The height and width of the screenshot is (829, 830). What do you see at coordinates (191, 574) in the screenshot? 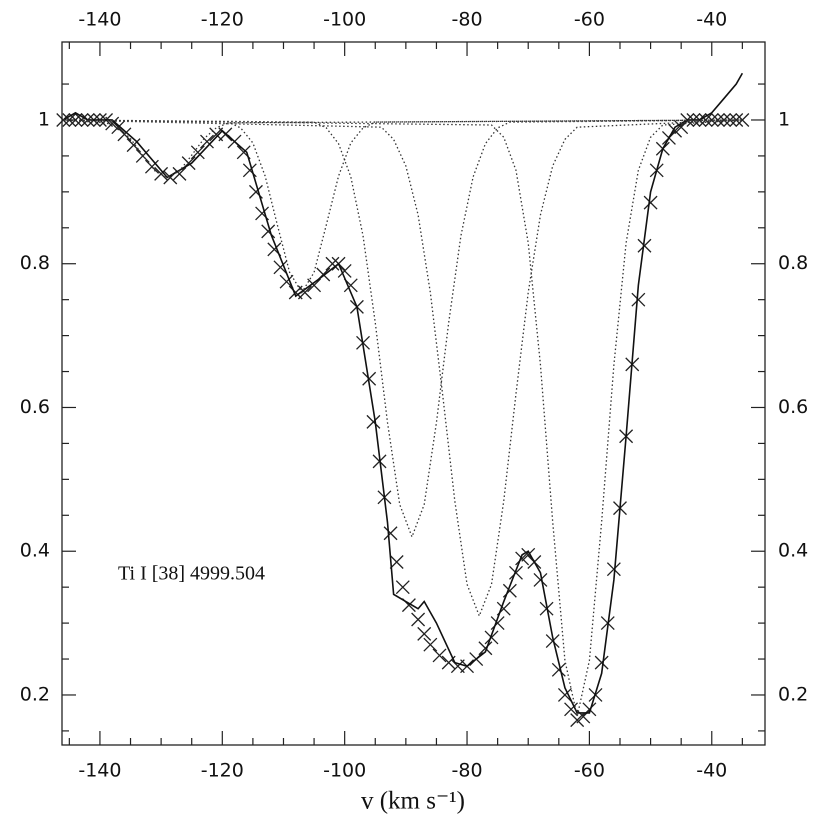
I see `annotation: Ti I [38] 4999.504` at bounding box center [191, 574].